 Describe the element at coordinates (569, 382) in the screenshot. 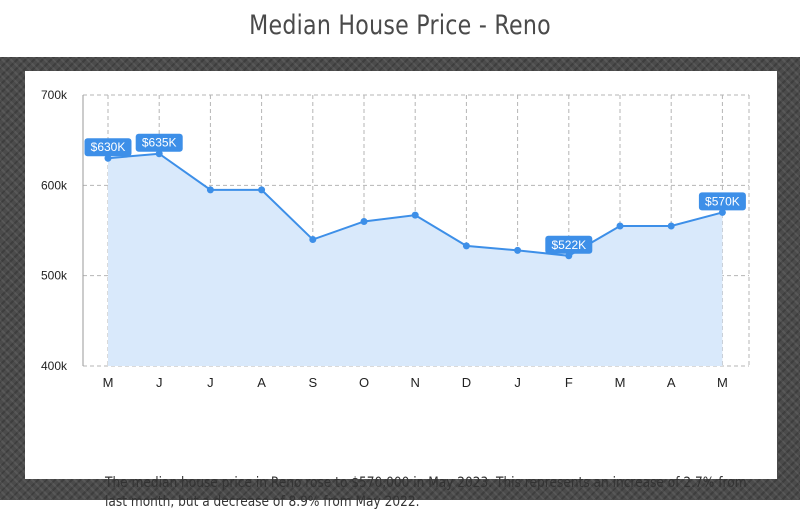

I see `x-tick-label: F` at that location.